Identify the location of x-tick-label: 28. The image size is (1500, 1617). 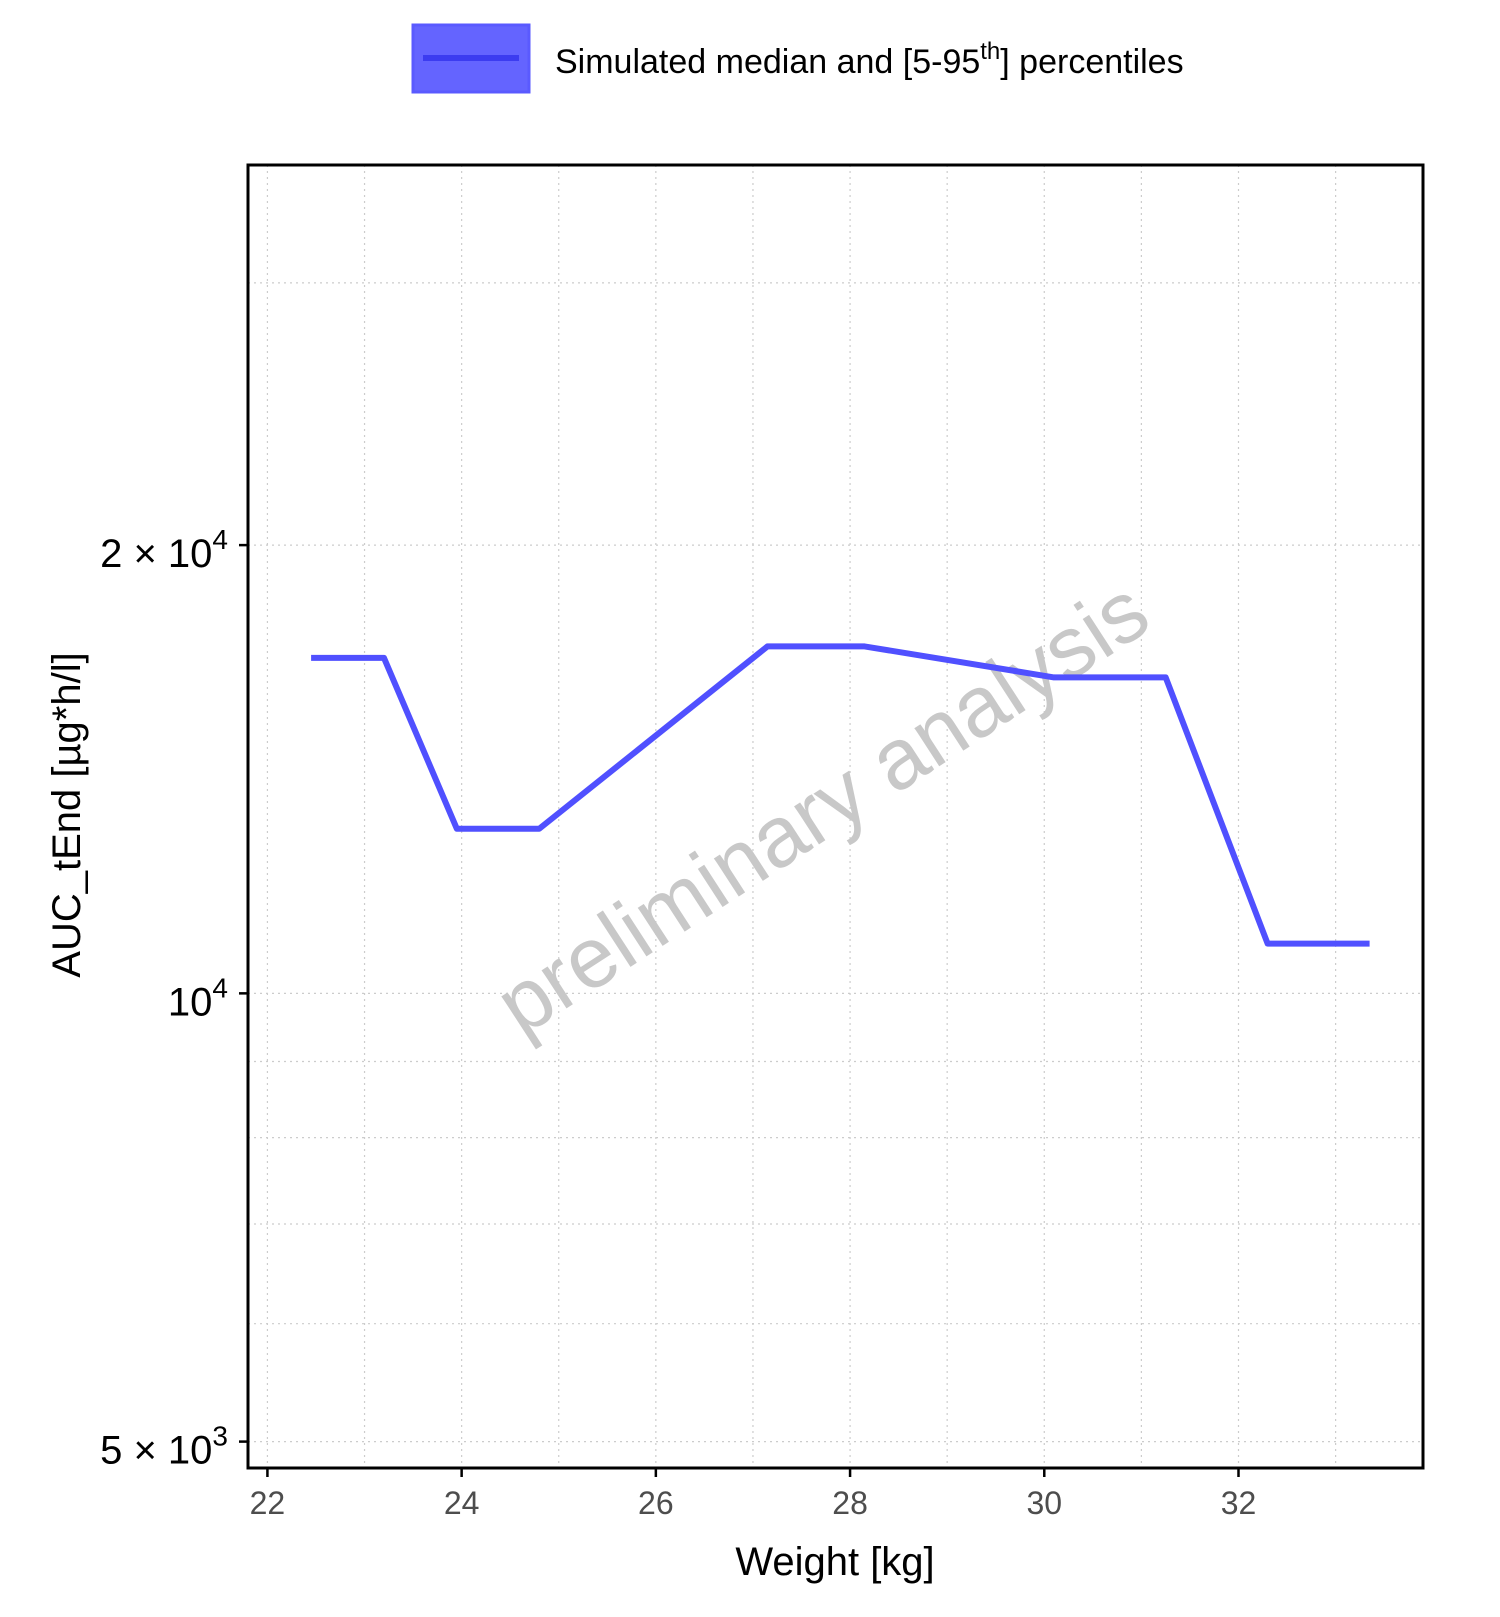
(850, 1503).